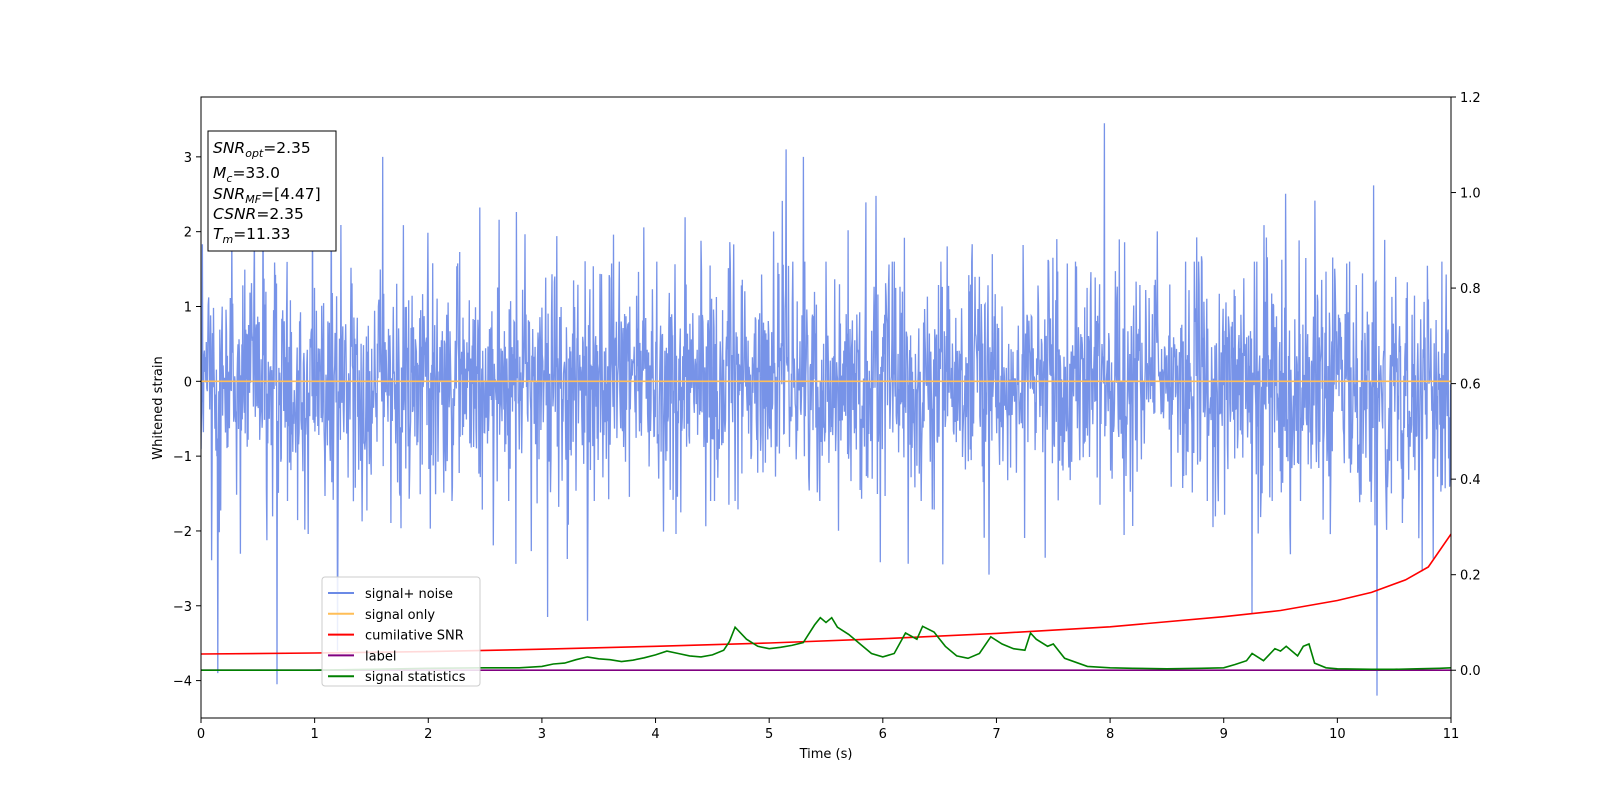 This screenshot has width=1600, height=800. Describe the element at coordinates (1337, 734) in the screenshot. I see `x-tick-label: 10` at that location.